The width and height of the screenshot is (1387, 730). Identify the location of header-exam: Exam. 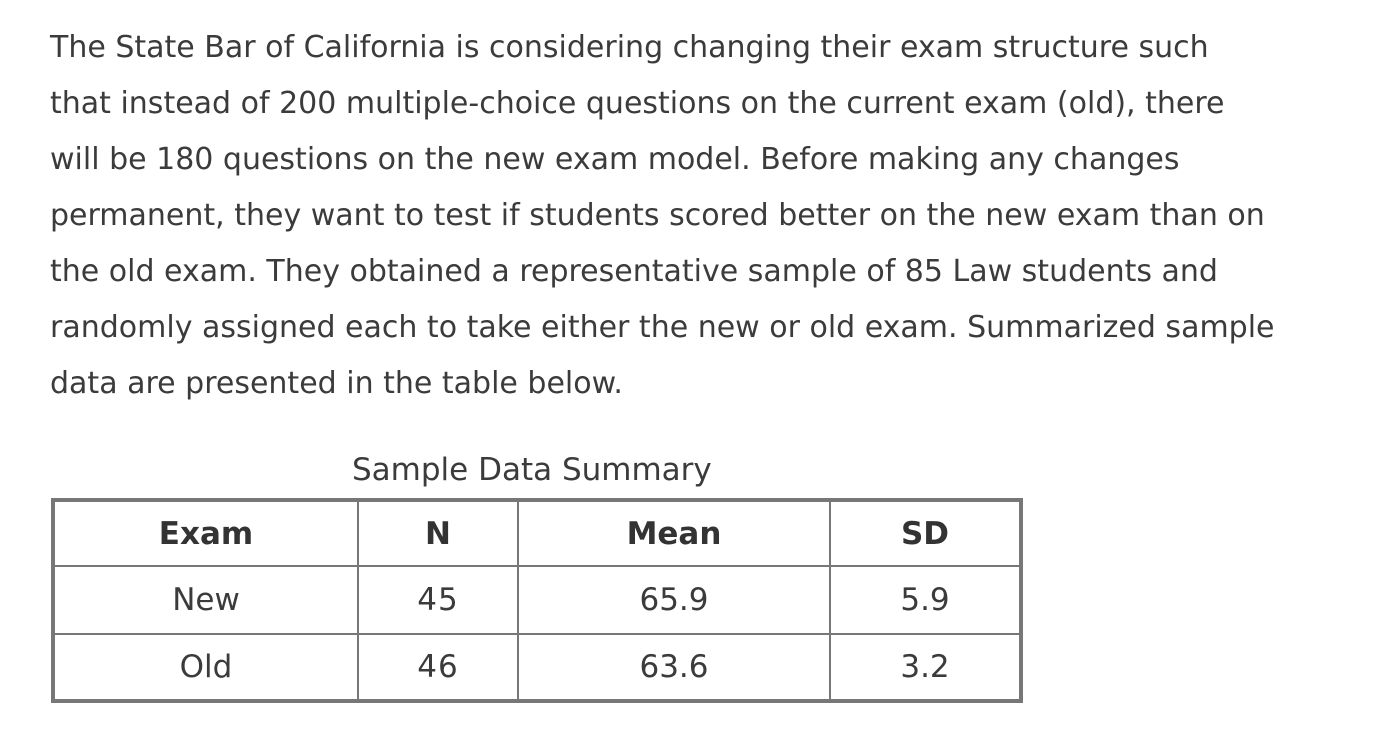
(205, 533).